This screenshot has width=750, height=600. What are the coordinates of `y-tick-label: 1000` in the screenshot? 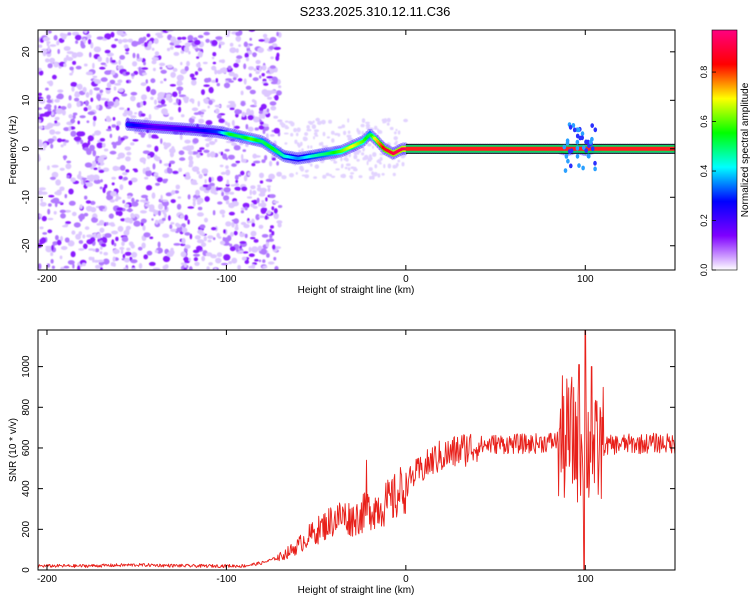 It's located at (26, 366).